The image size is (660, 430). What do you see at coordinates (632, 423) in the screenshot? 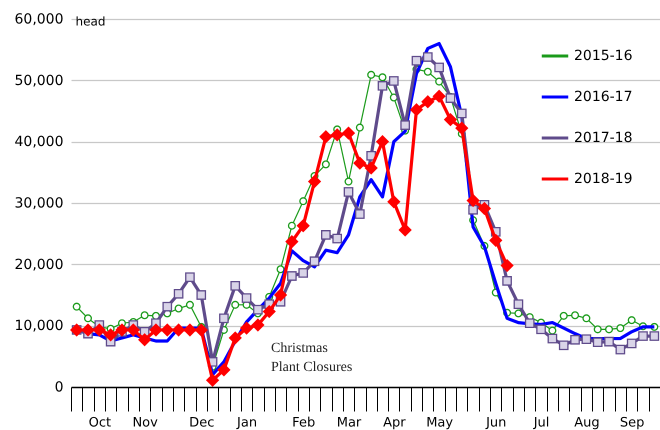
I see `x-tick-label: Sep` at bounding box center [632, 423].